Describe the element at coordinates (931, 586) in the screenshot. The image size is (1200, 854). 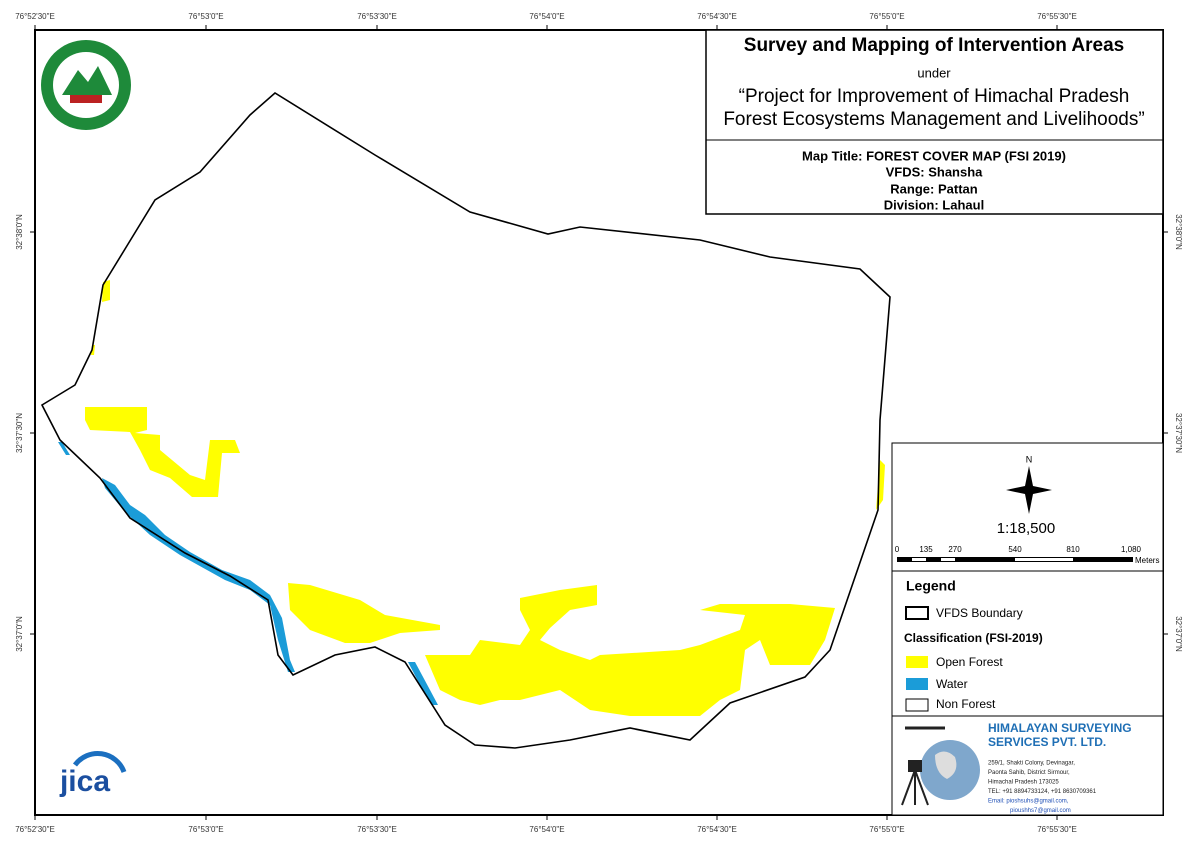
I see `legend-title: Legend` at that location.